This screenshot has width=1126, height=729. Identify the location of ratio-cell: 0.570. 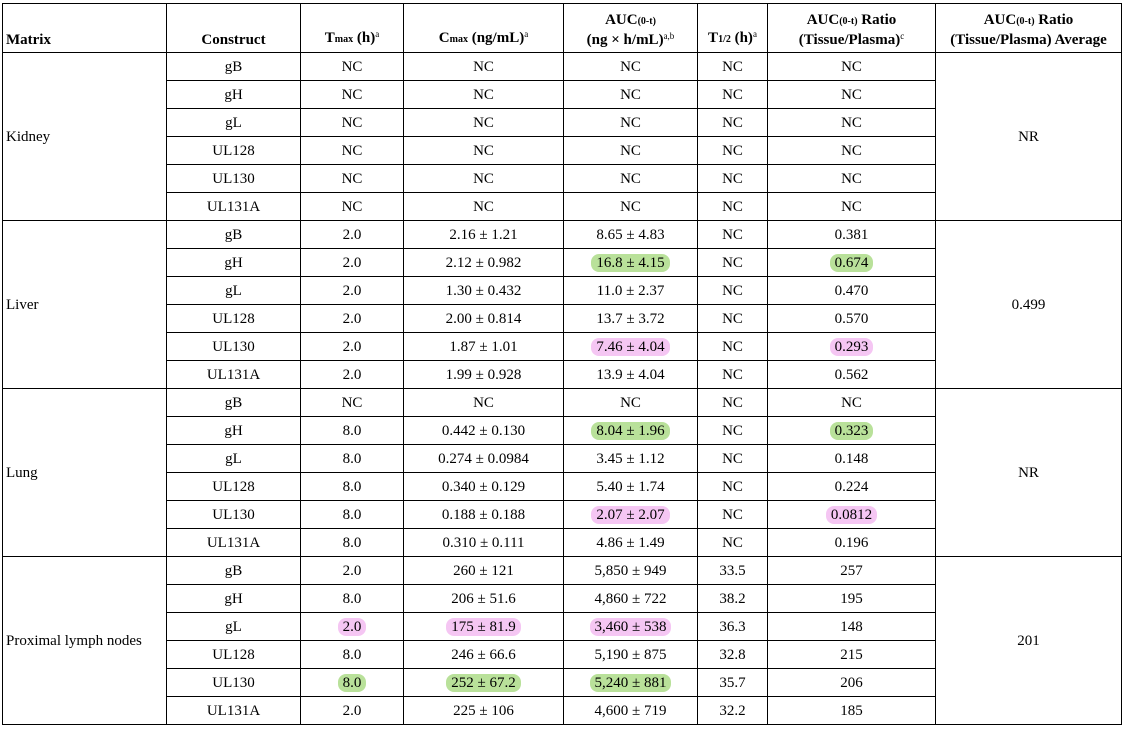
(851, 318).